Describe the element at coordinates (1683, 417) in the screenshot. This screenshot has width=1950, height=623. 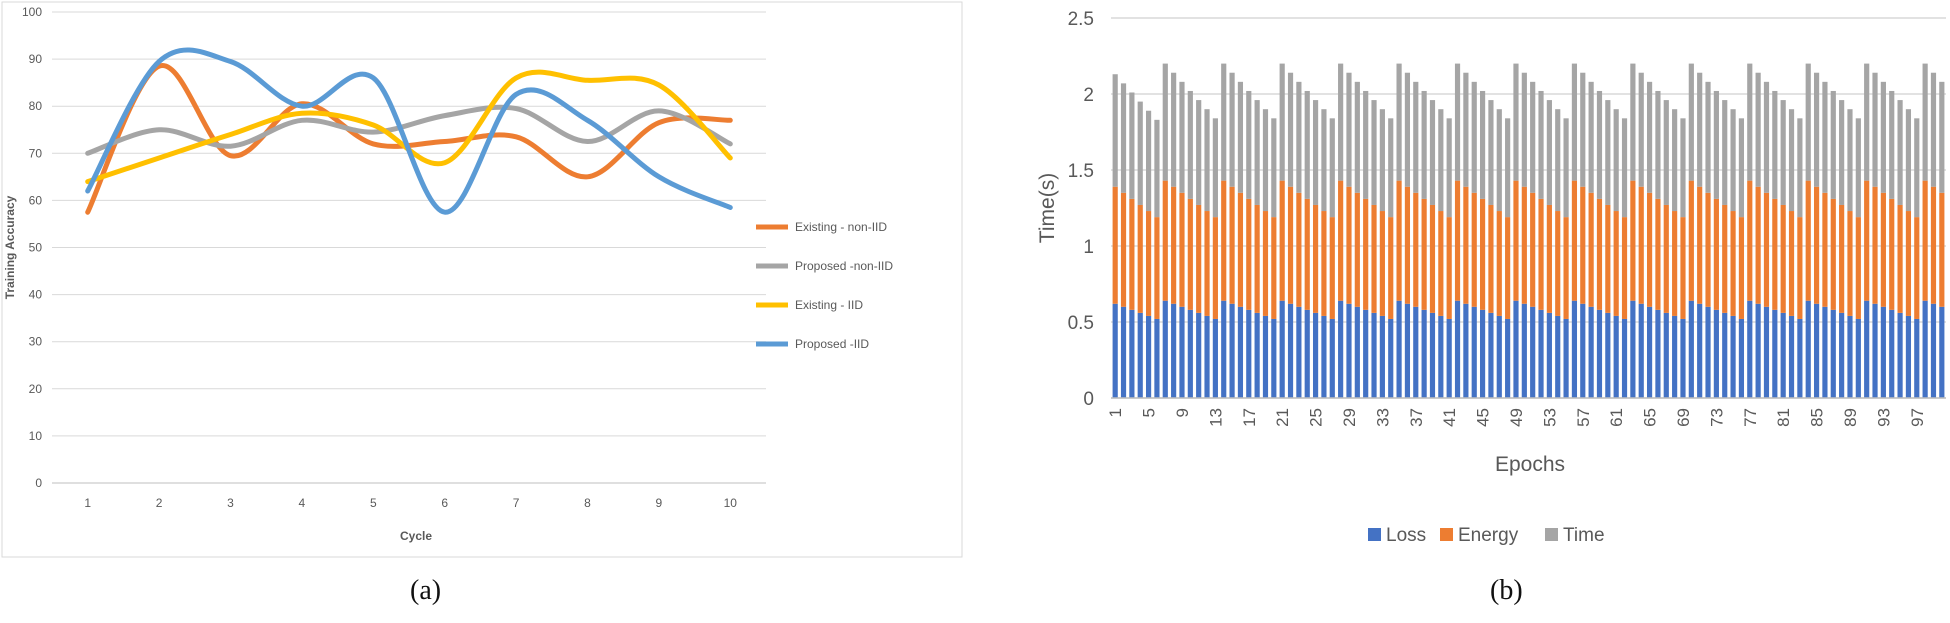
I see `chart-b-xtick-label: 69` at that location.